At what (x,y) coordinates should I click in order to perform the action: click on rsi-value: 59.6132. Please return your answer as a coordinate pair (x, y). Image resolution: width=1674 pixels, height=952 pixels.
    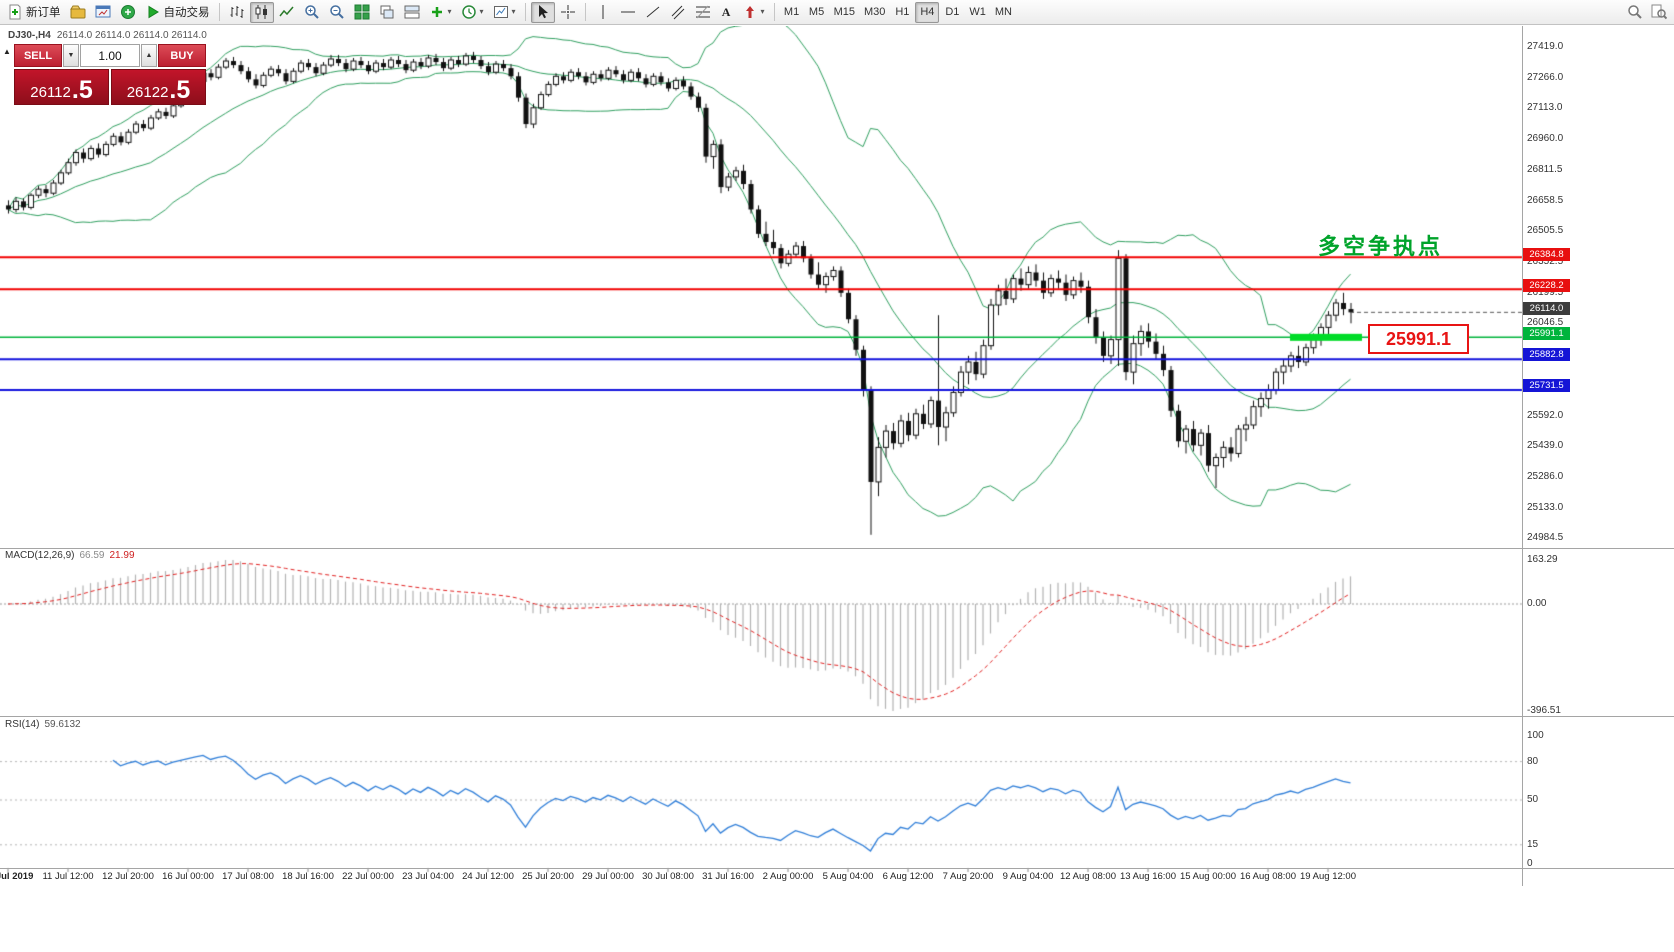
    Looking at the image, I should click on (62, 724).